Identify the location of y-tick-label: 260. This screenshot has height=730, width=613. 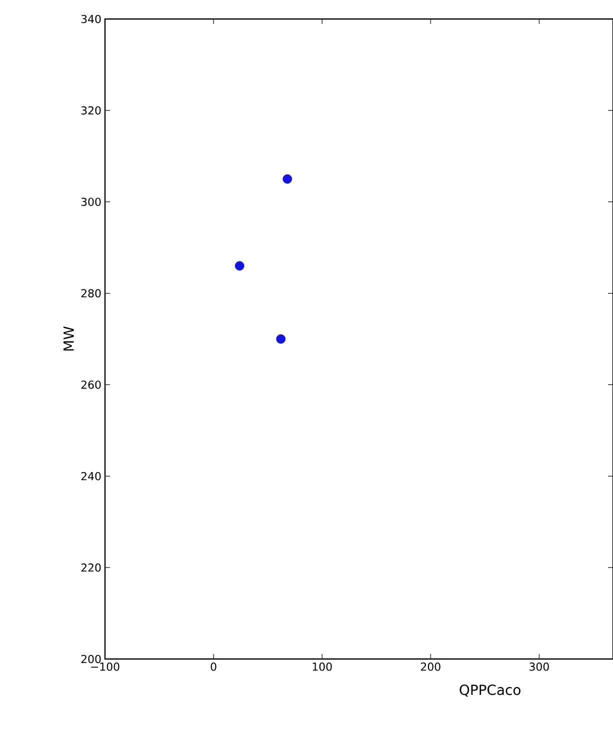
(91, 384).